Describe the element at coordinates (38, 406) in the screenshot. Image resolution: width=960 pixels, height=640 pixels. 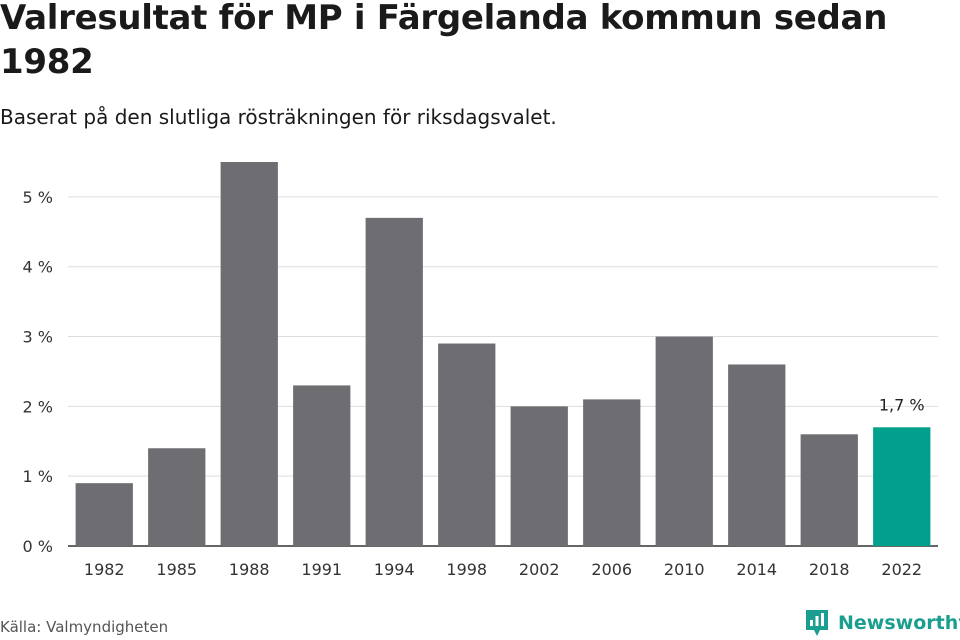
I see `y-tick-label: 2 %` at that location.